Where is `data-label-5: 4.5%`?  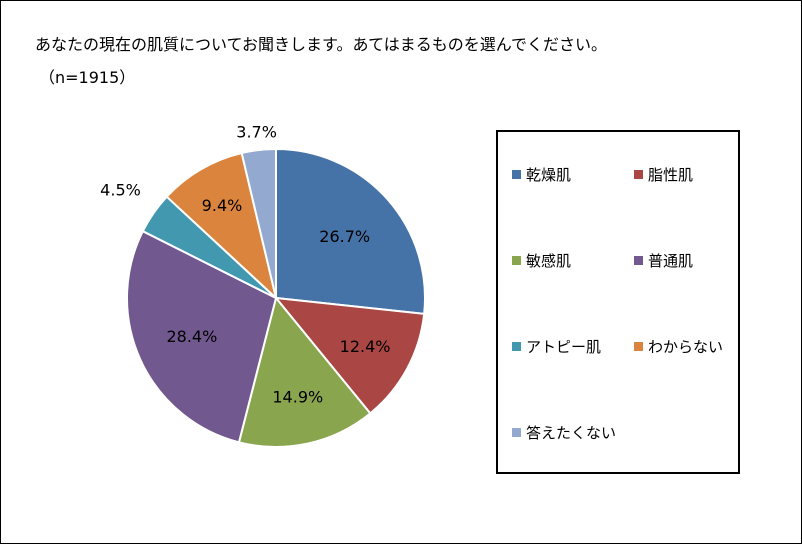 data-label-5: 4.5% is located at coordinates (120, 190).